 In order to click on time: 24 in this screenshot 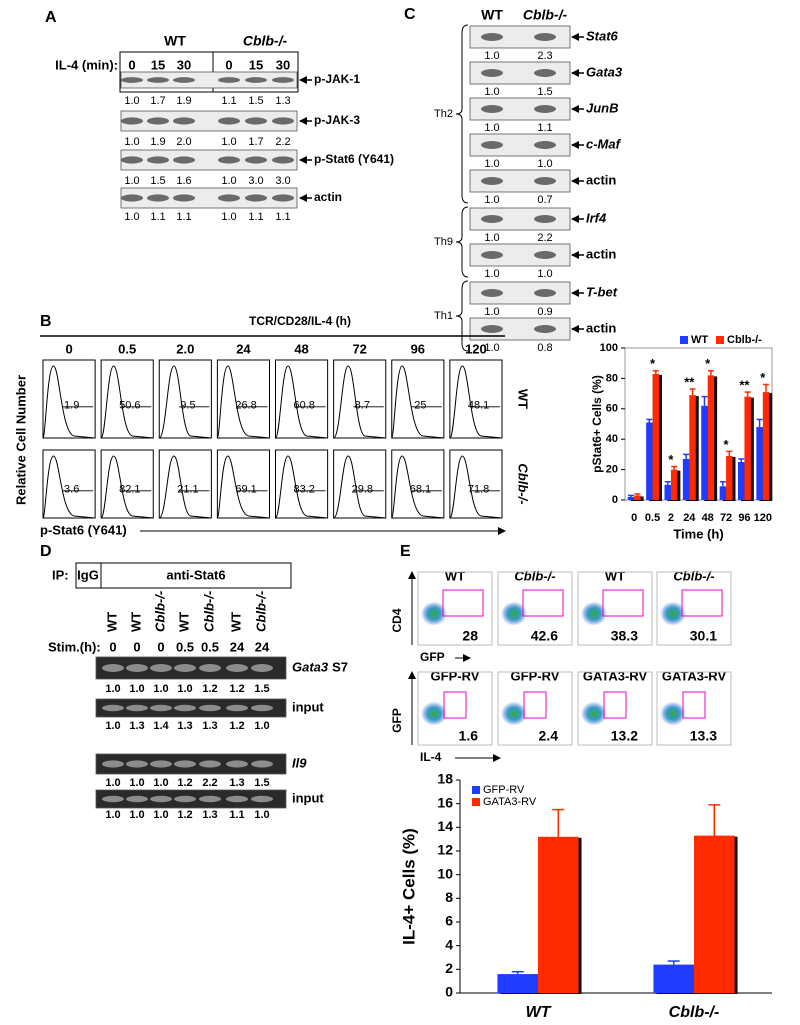, I will do `click(262, 646)`.